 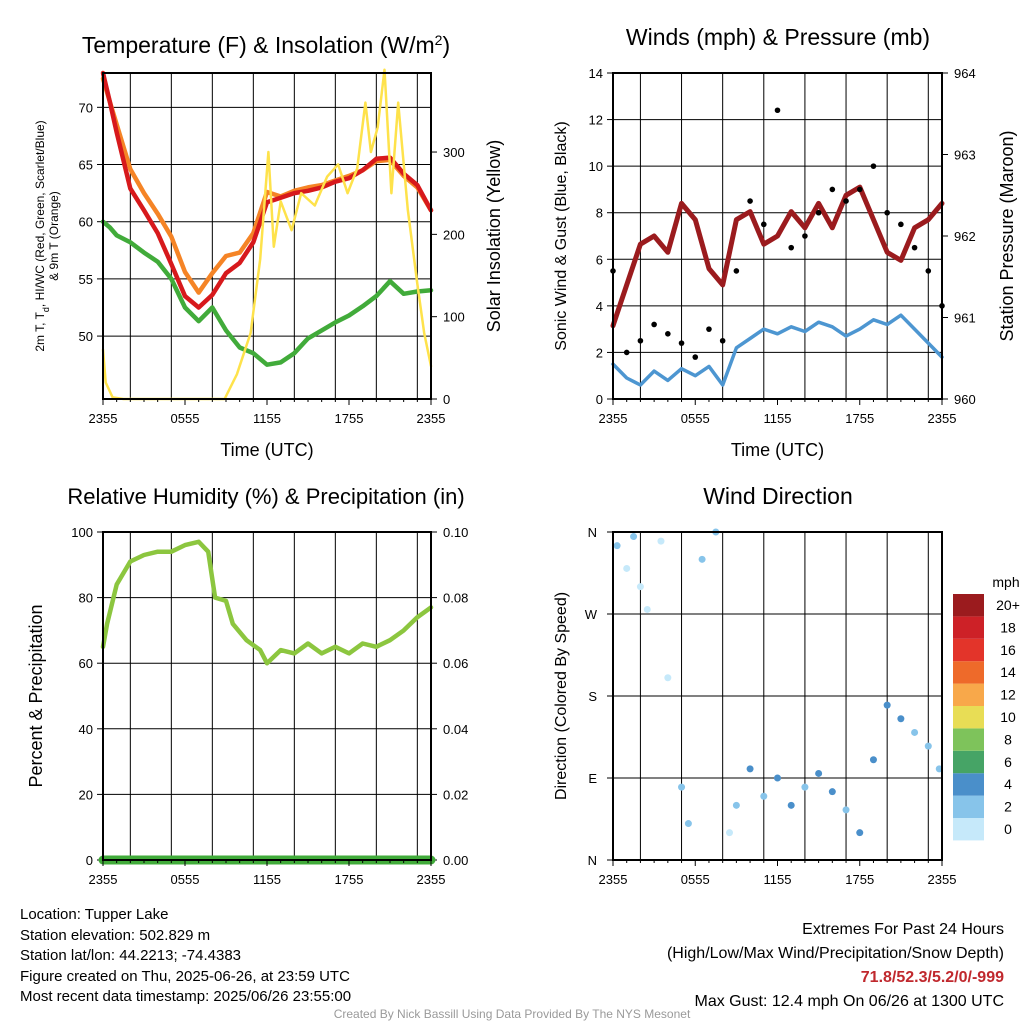 I want to click on chart-title: Winds (mph) & Pressure (mb), so click(x=778, y=37).